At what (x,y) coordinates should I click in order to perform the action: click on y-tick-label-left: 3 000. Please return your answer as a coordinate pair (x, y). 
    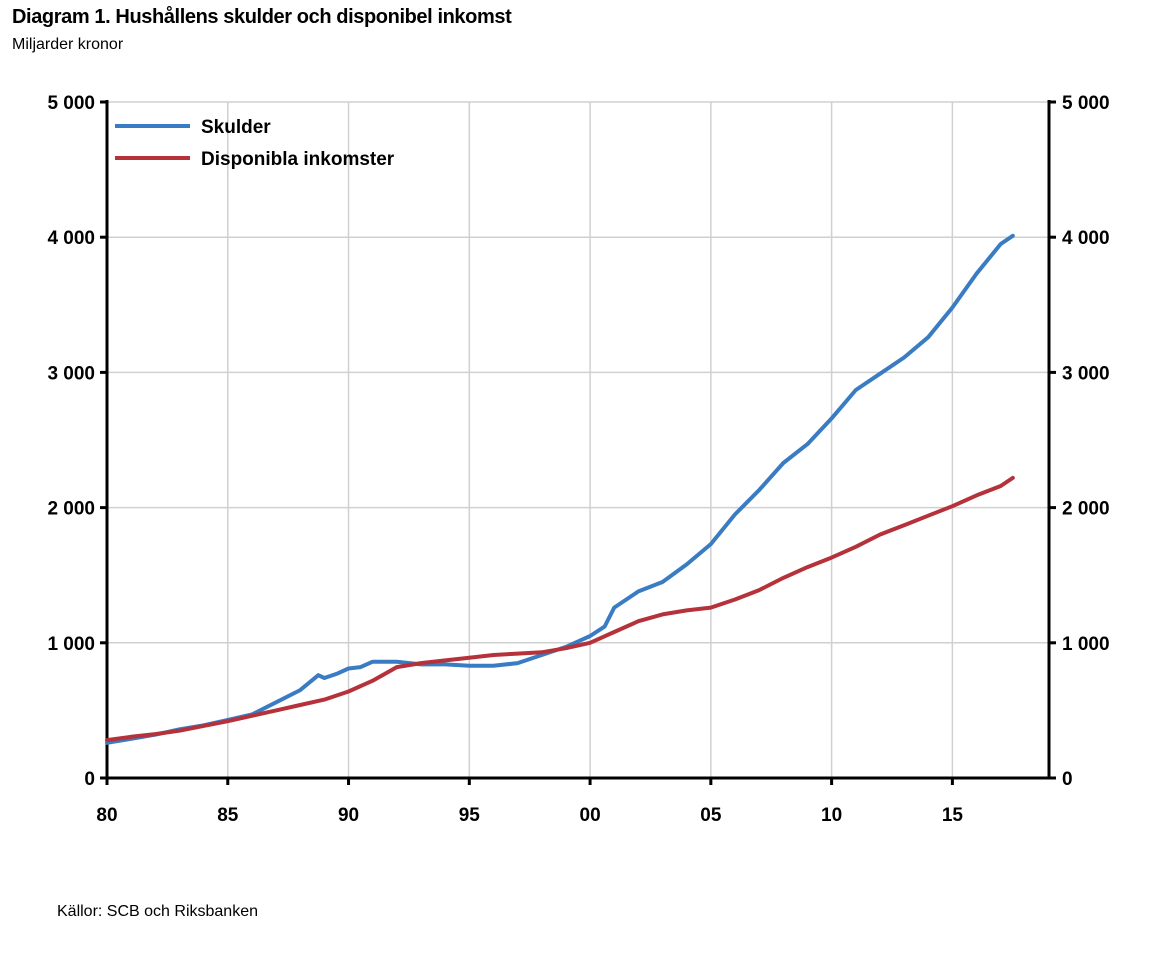
    Looking at the image, I should click on (71, 373).